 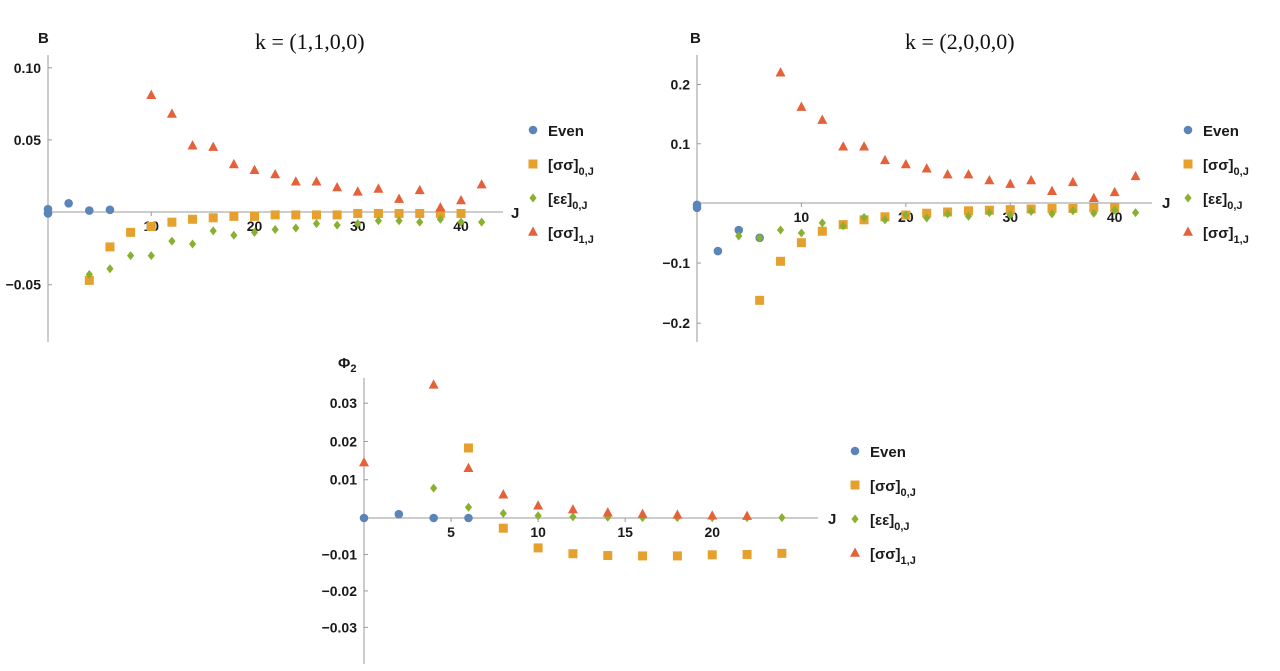 What do you see at coordinates (1166, 203) in the screenshot?
I see `panel-2-x-axis-label: J` at bounding box center [1166, 203].